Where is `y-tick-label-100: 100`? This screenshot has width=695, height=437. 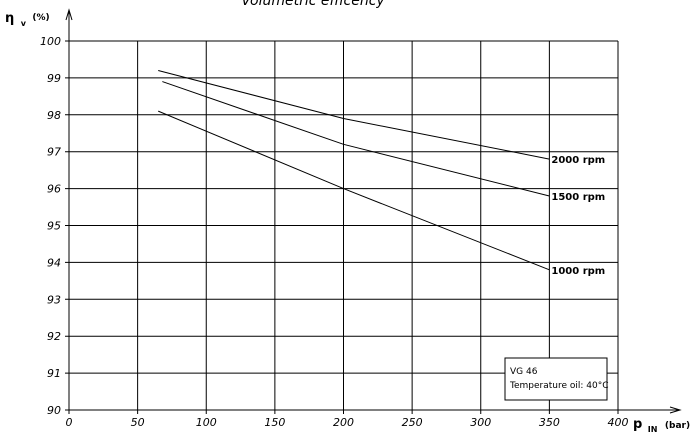
y-tick-label-100: 100 is located at coordinates (50, 41).